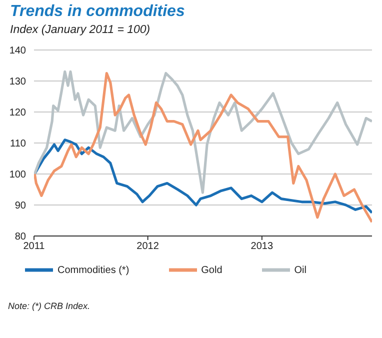 This screenshot has height=338, width=382. What do you see at coordinates (17, 82) in the screenshot?
I see `y-tick-label: 130` at bounding box center [17, 82].